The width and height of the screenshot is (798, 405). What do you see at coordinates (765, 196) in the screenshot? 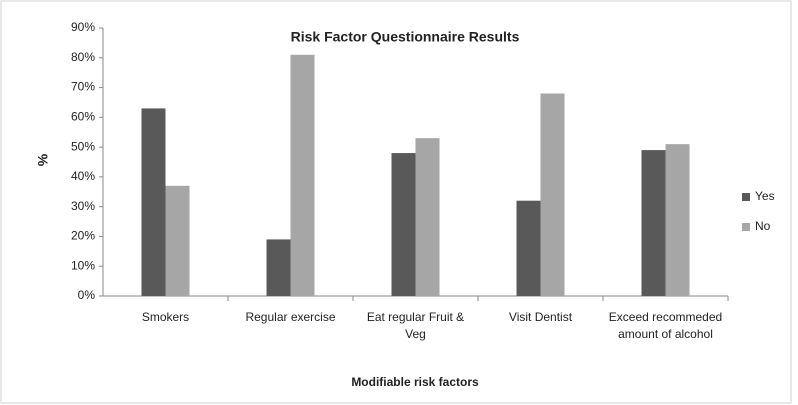
I see `legend-label: Yes` at bounding box center [765, 196].